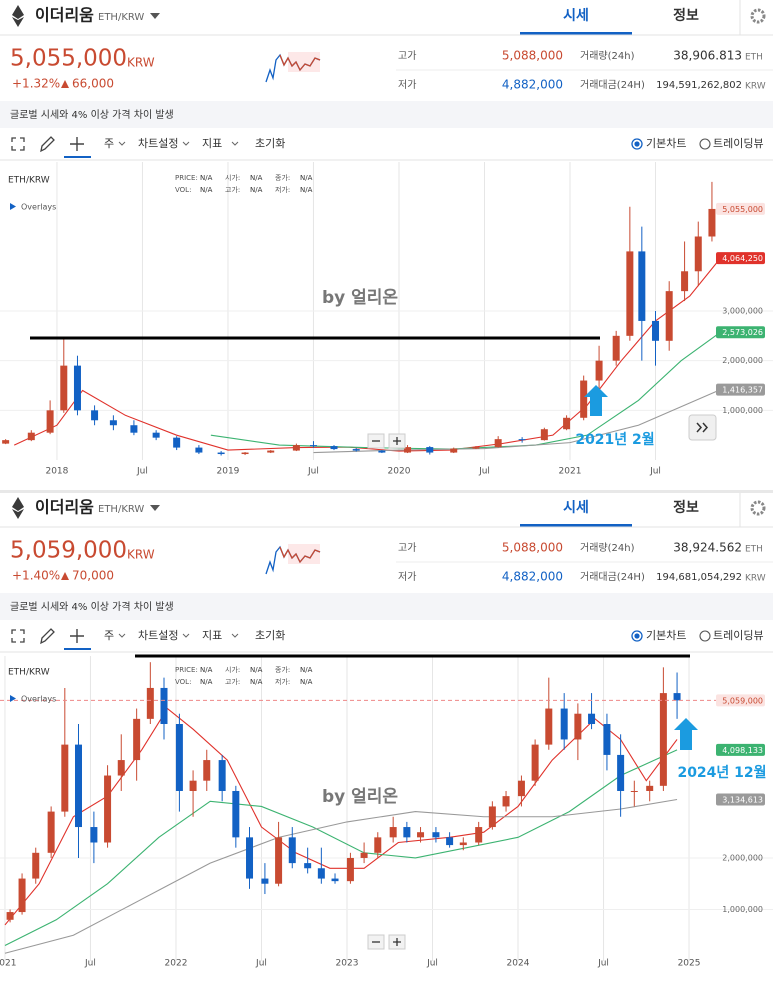 Image resolution: width=773 pixels, height=1002 pixels. I want to click on zoom-in-icon, so click(397, 441).